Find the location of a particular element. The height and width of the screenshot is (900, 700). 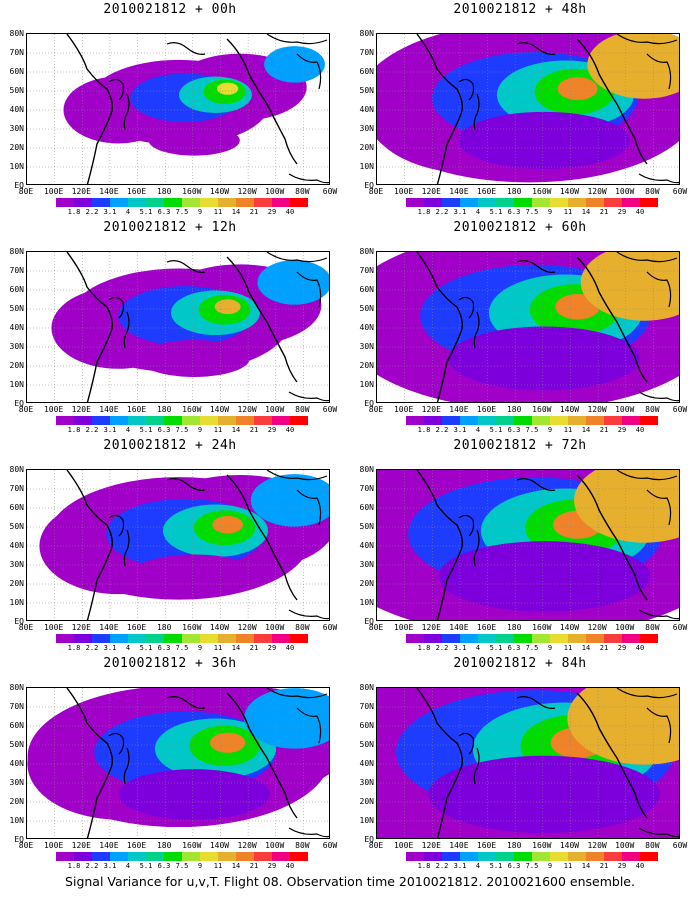

panel-title: 2010021812 + 60h is located at coordinates (520, 227).